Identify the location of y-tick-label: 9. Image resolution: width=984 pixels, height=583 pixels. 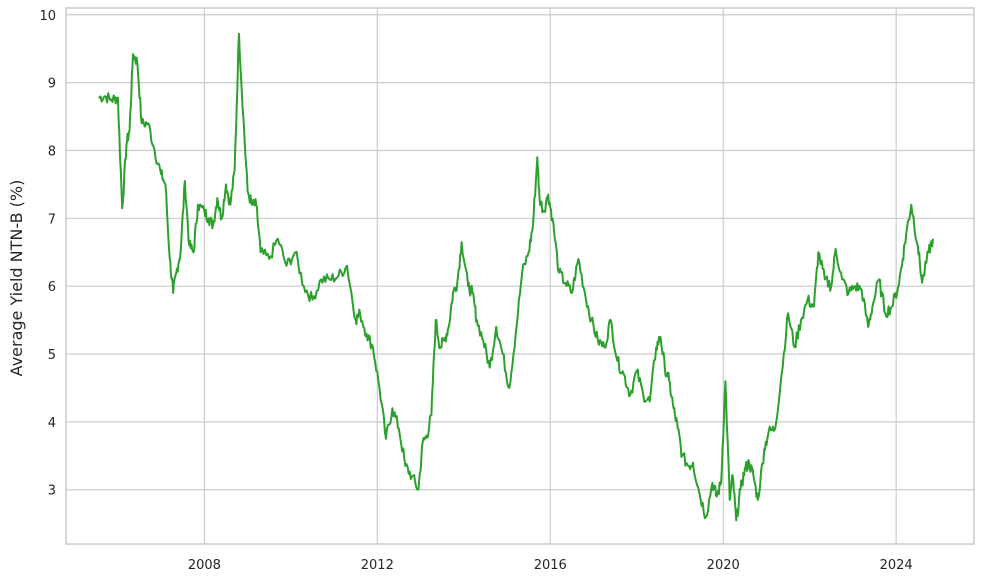
(52, 84).